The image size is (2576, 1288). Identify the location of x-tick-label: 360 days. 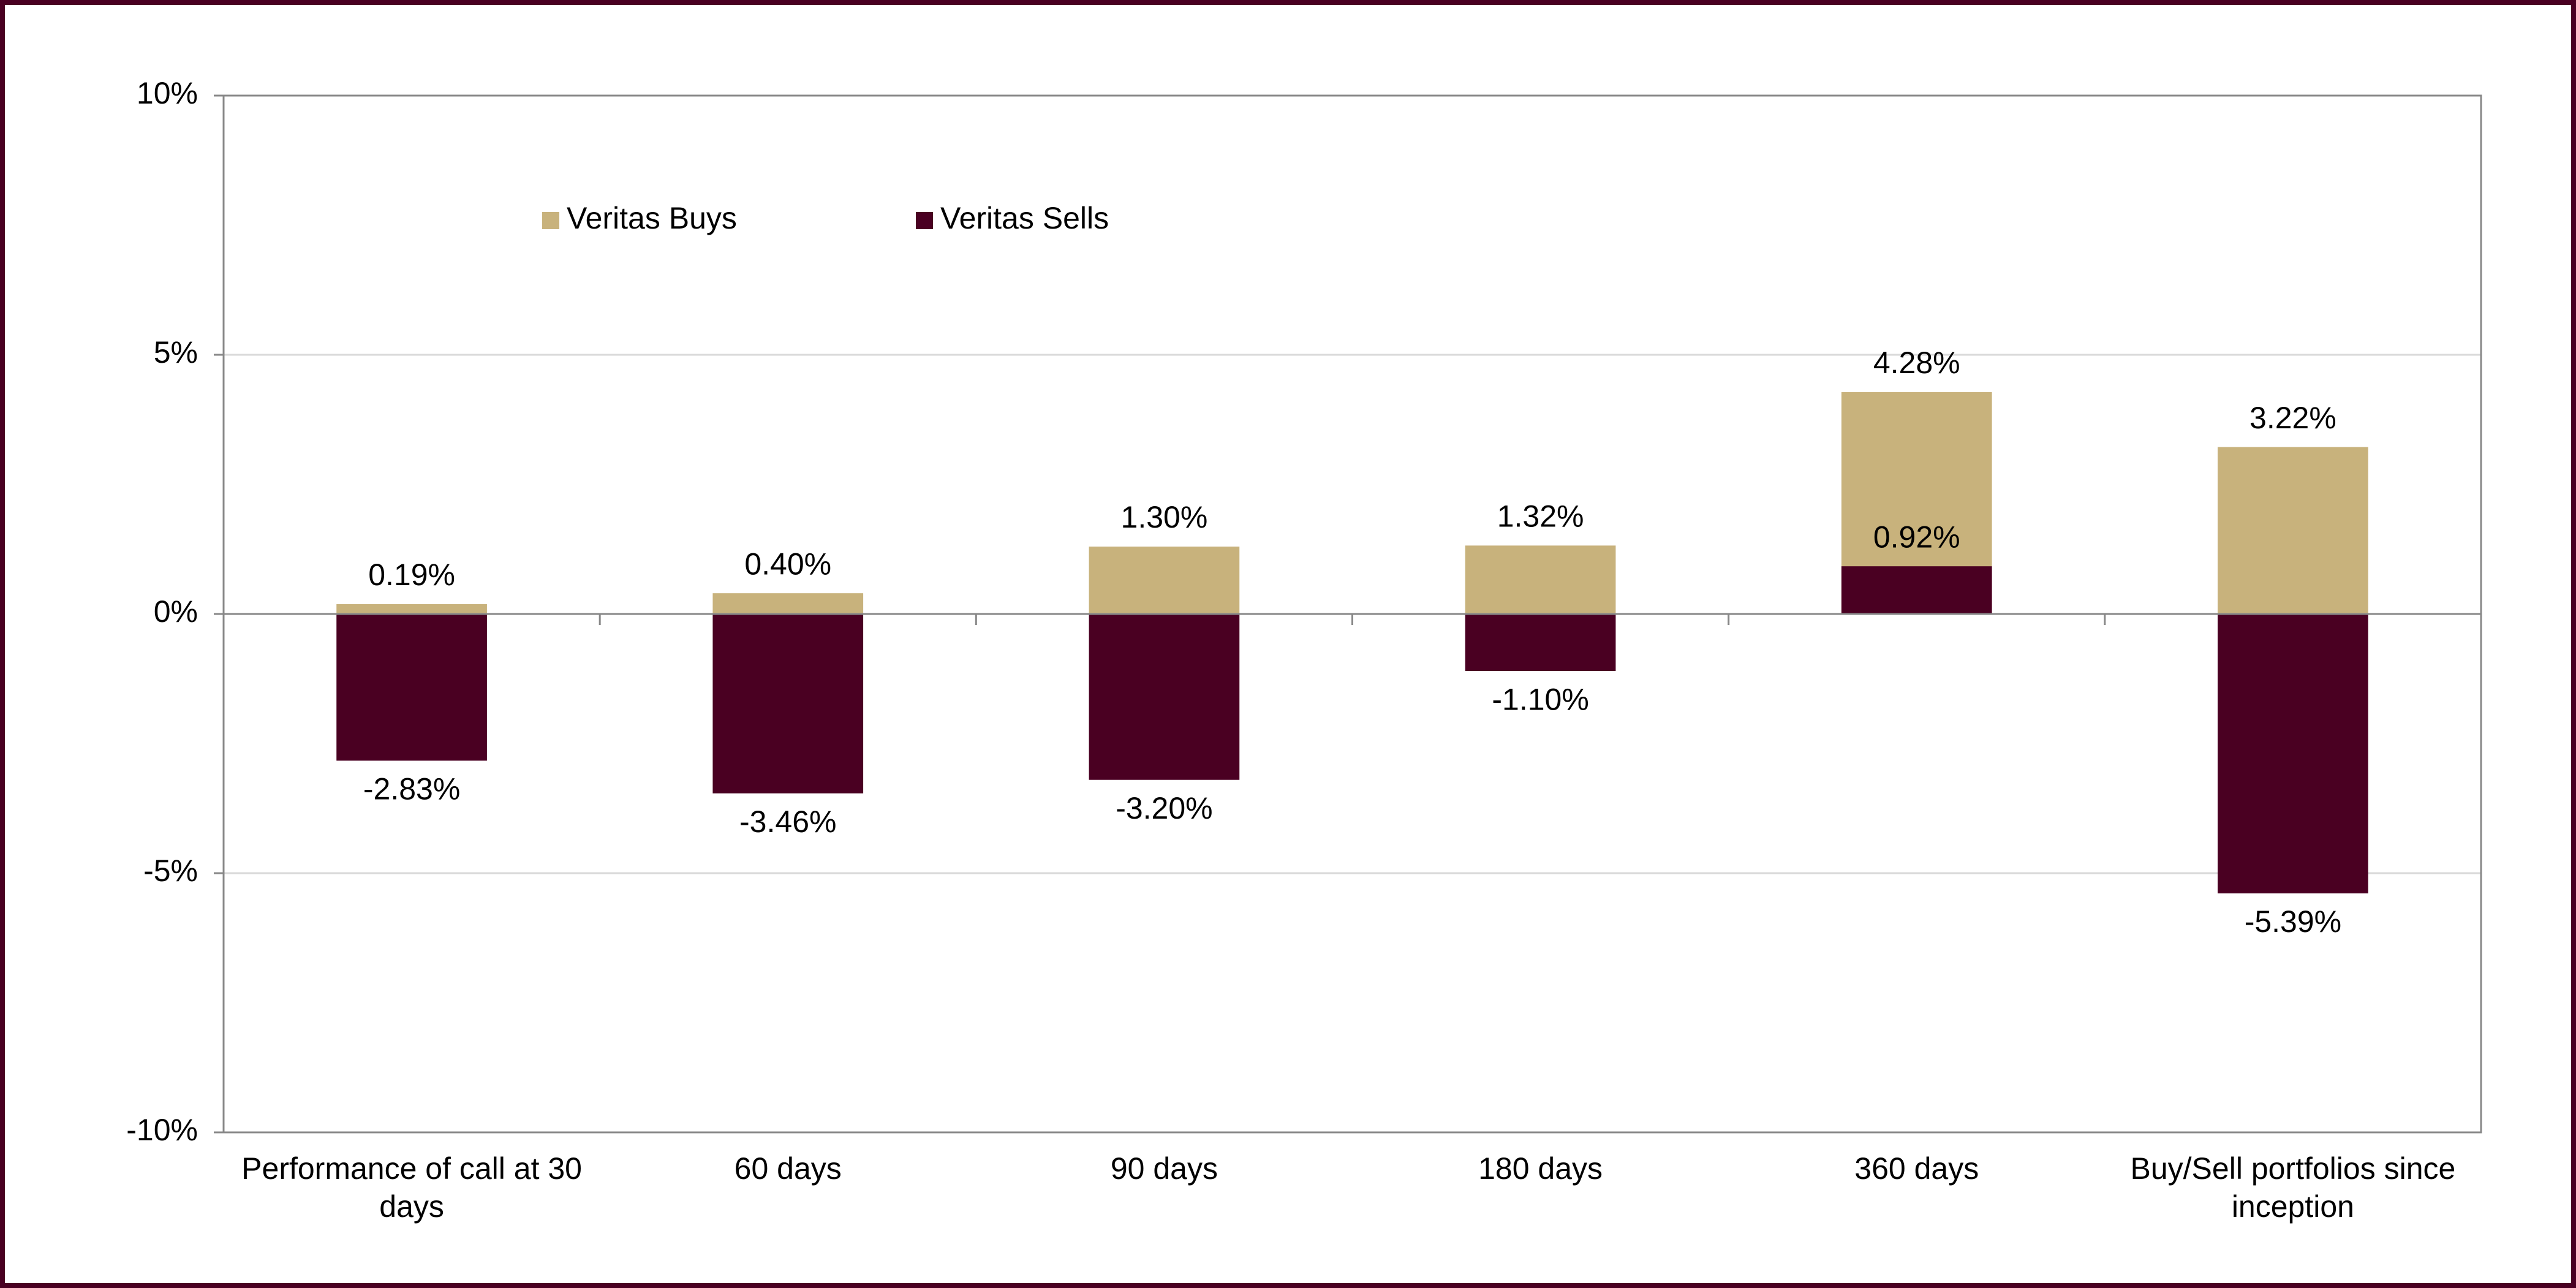
(1916, 1168).